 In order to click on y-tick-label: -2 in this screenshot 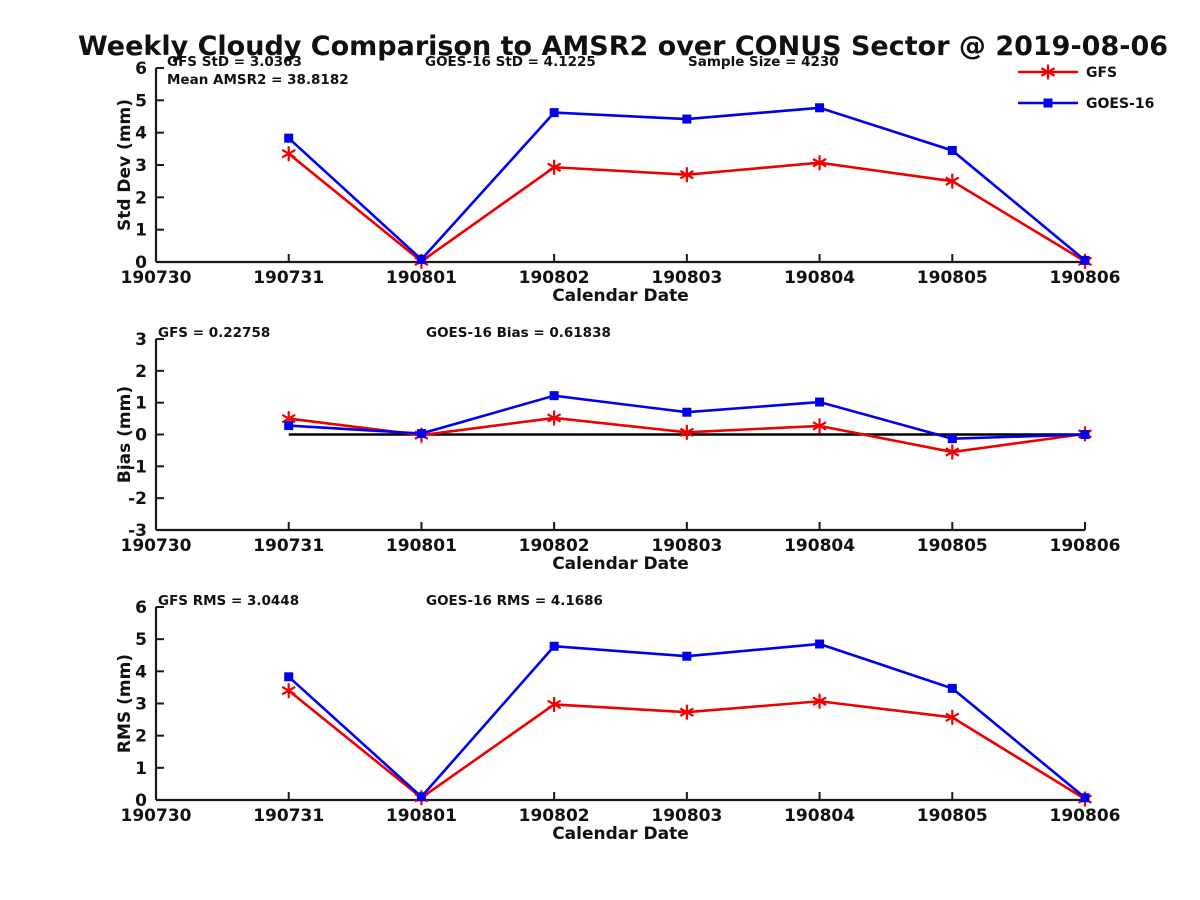, I will do `click(137, 499)`.